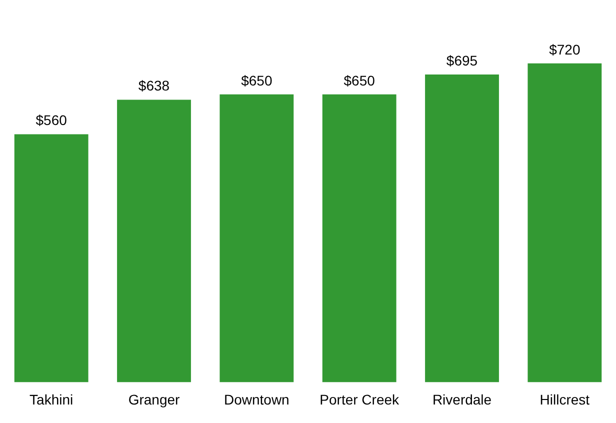 The width and height of the screenshot is (616, 423). What do you see at coordinates (462, 399) in the screenshot?
I see `x-tick-label: Riverdale` at bounding box center [462, 399].